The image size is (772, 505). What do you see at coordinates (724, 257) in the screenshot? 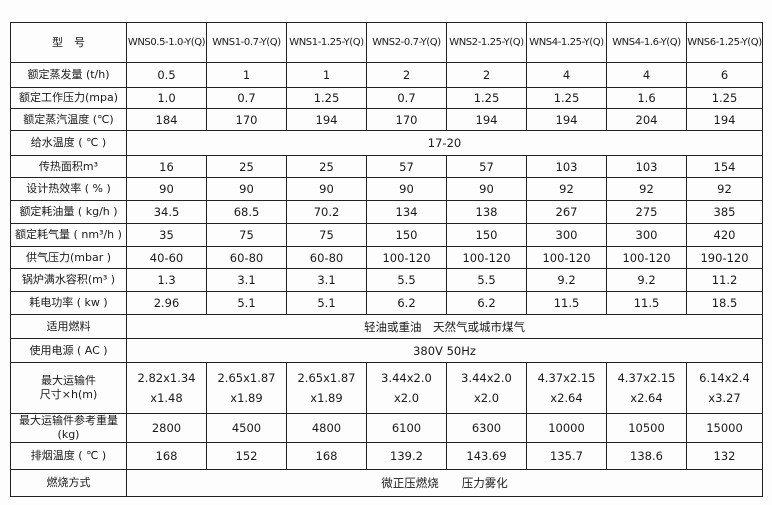
I see `spec-value: 190-120` at bounding box center [724, 257].